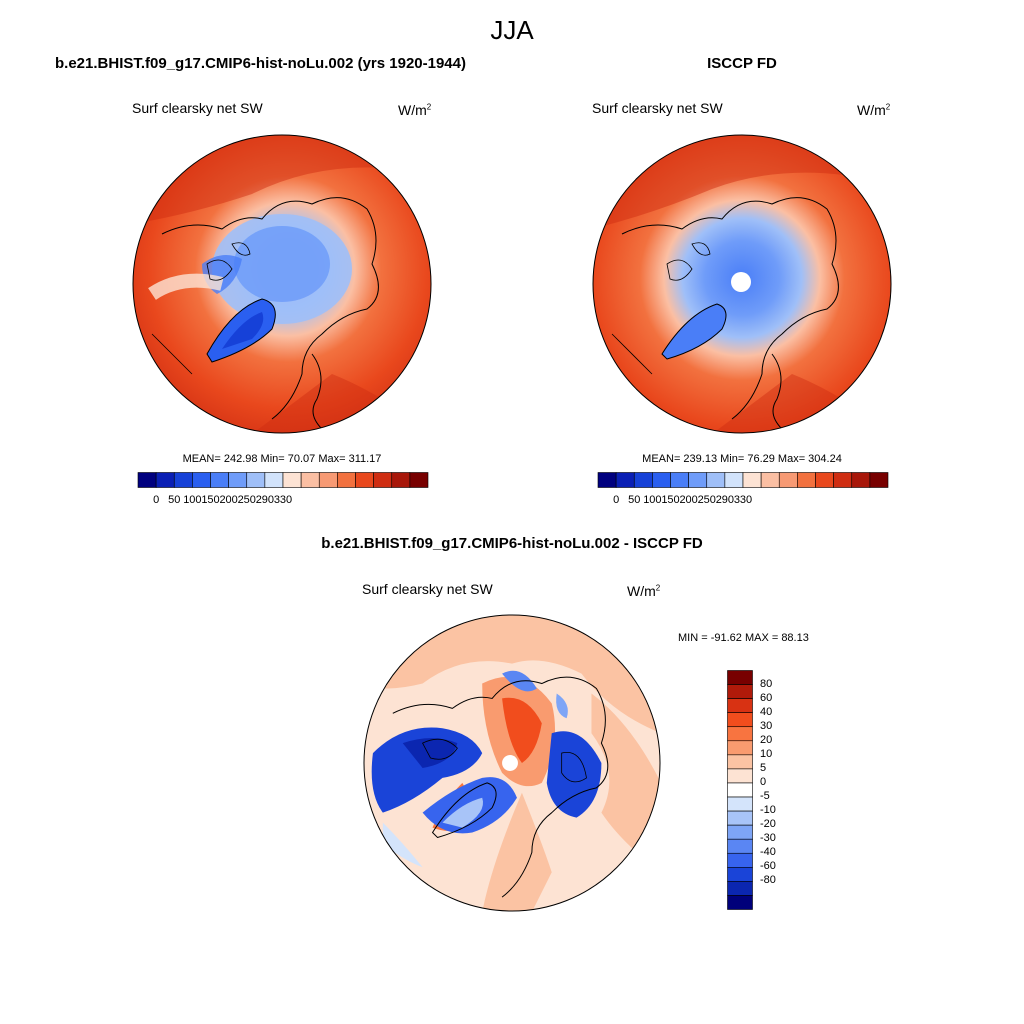 This screenshot has height=1024, width=1024. What do you see at coordinates (874, 110) in the screenshot?
I see `panel2-units: W/m2` at bounding box center [874, 110].